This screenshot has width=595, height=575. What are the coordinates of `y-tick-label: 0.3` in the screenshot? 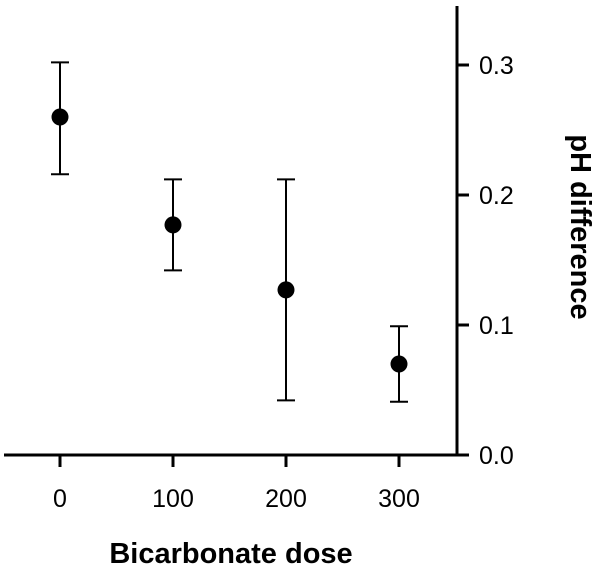 It's located at (496, 66).